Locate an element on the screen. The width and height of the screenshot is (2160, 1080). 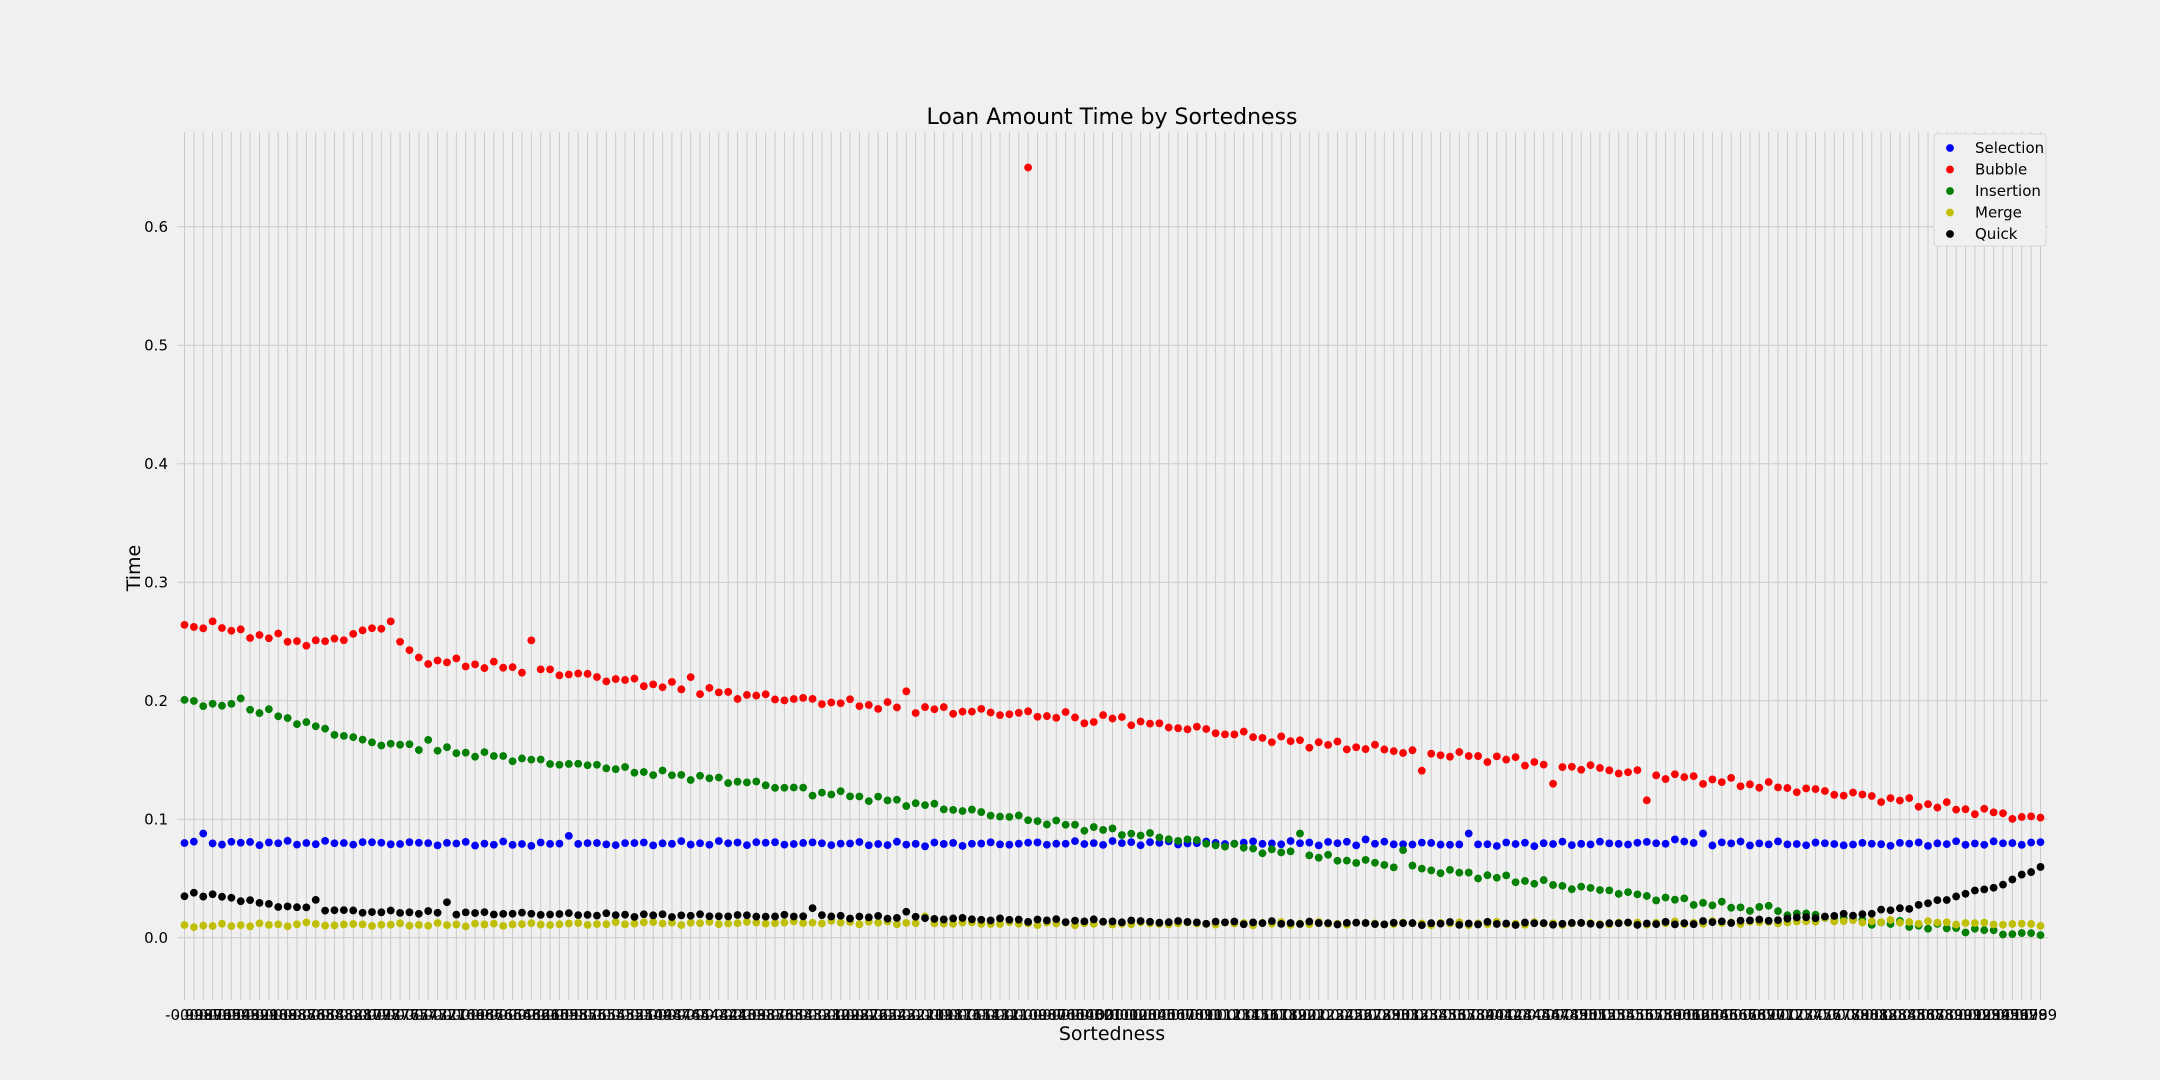
x-tick-label-73: -0.26 is located at coordinates (868, 1015).